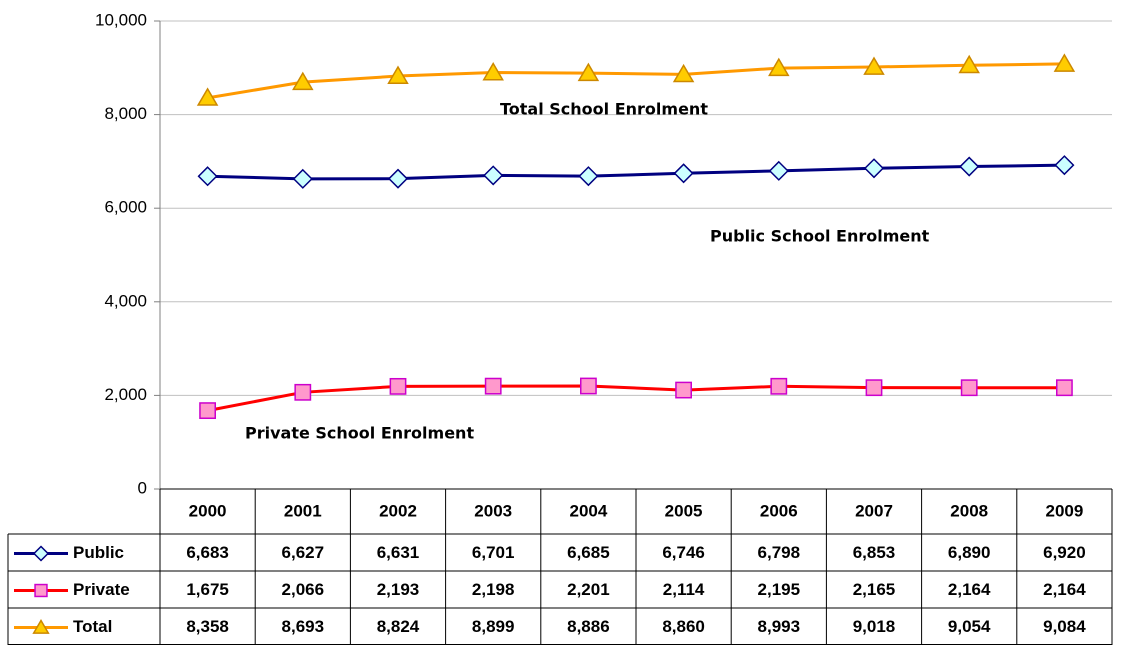 The image size is (1122, 645). I want to click on legend-label: Public, so click(98, 552).